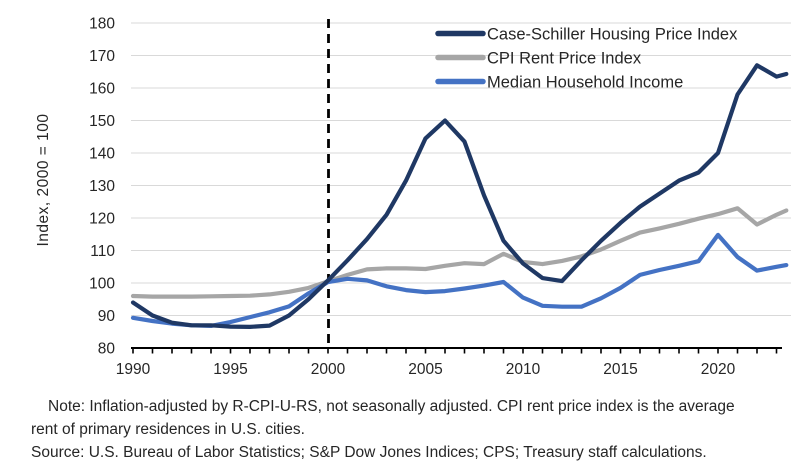 The width and height of the screenshot is (802, 474). What do you see at coordinates (102, 121) in the screenshot?
I see `y-tick-label: 150` at bounding box center [102, 121].